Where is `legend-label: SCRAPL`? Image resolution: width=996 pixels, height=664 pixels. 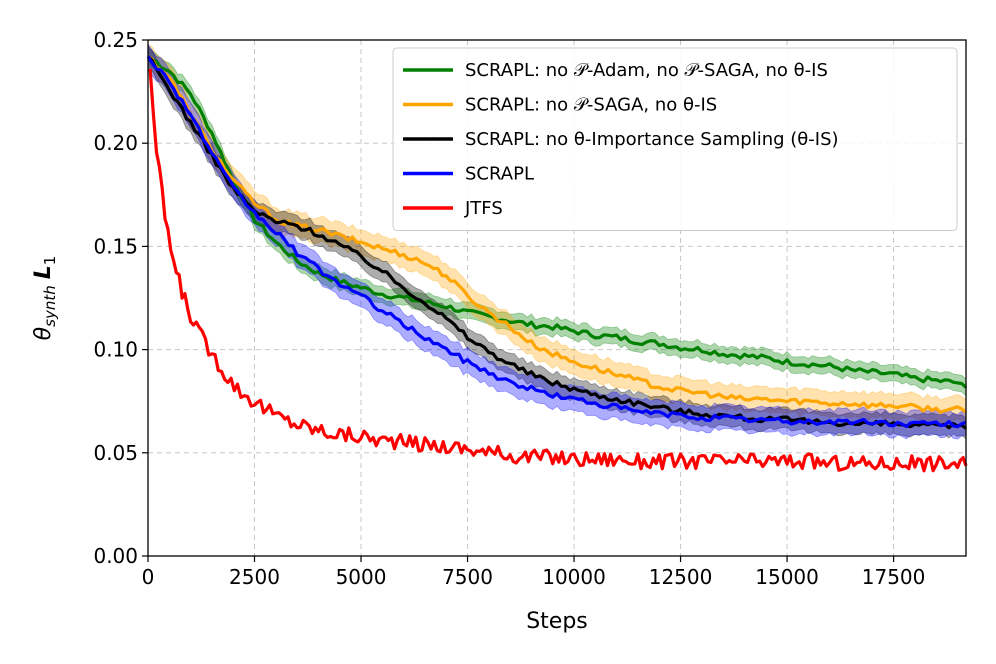
legend-label: SCRAPL is located at coordinates (499, 174).